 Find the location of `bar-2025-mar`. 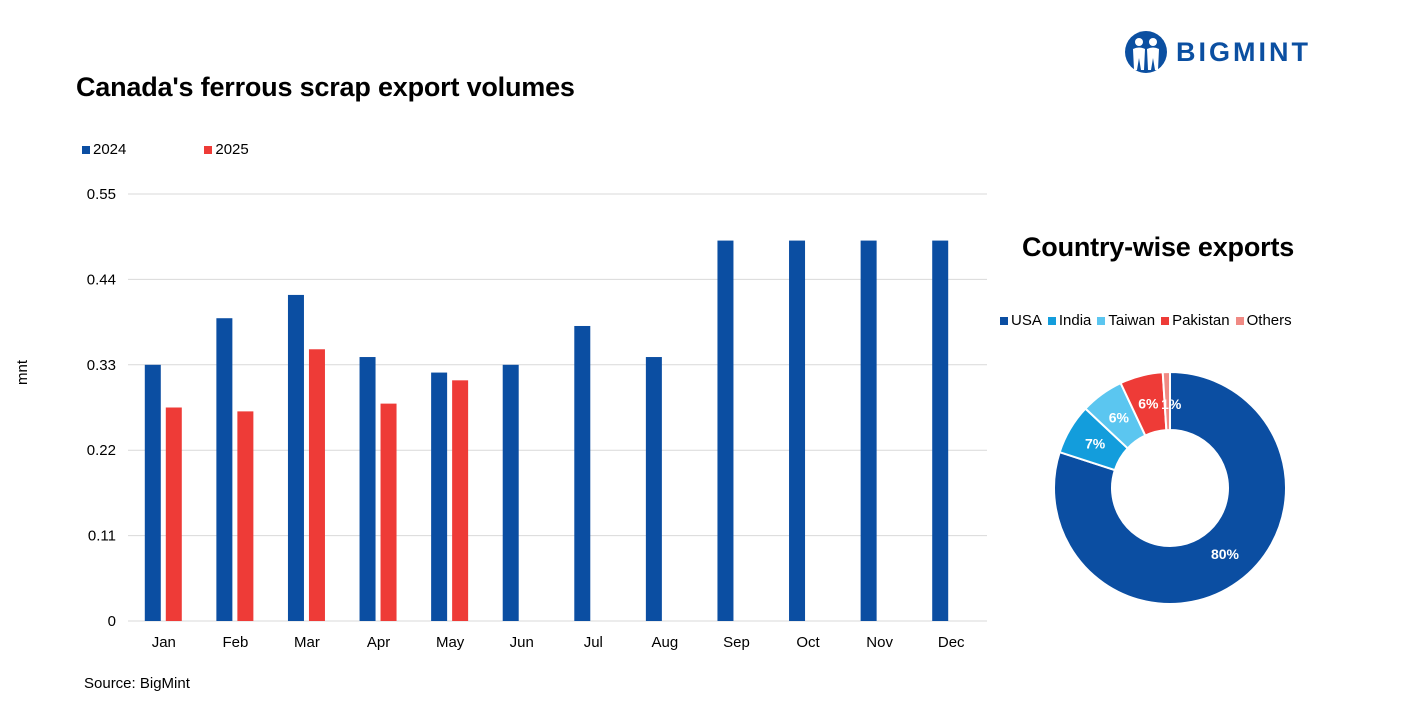

bar-2025-mar is located at coordinates (316, 485).